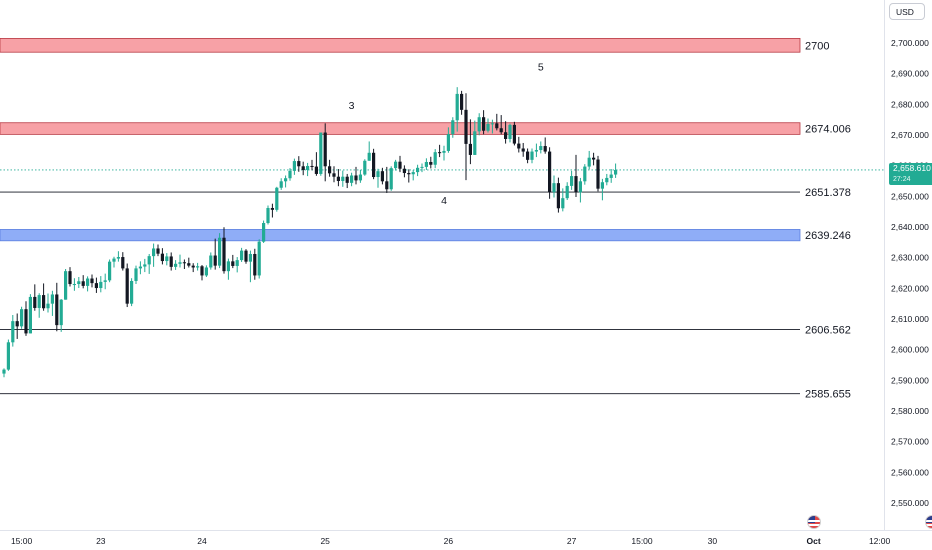  I want to click on zone-label: 2700, so click(817, 46).